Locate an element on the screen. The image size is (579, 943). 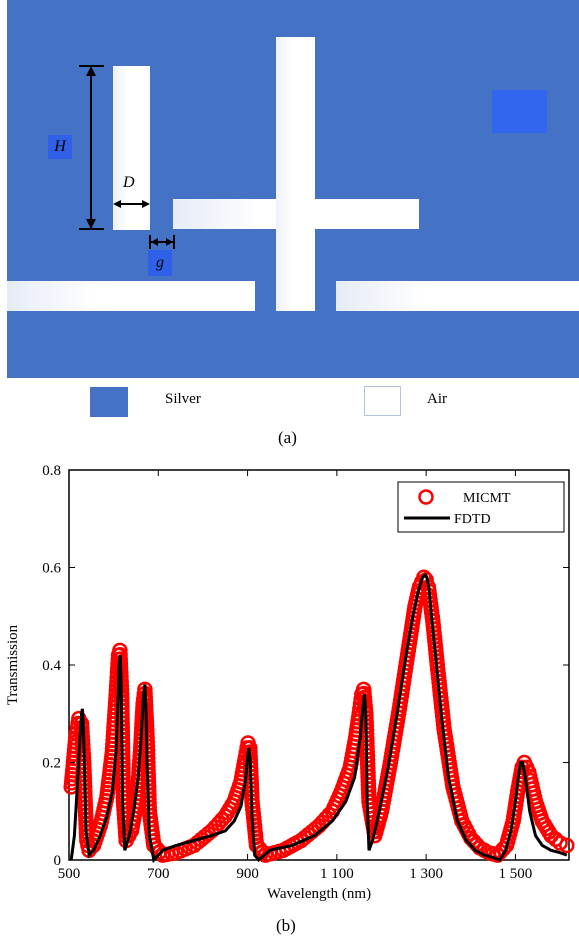
y-tick-label: 0 is located at coordinates (58, 861).